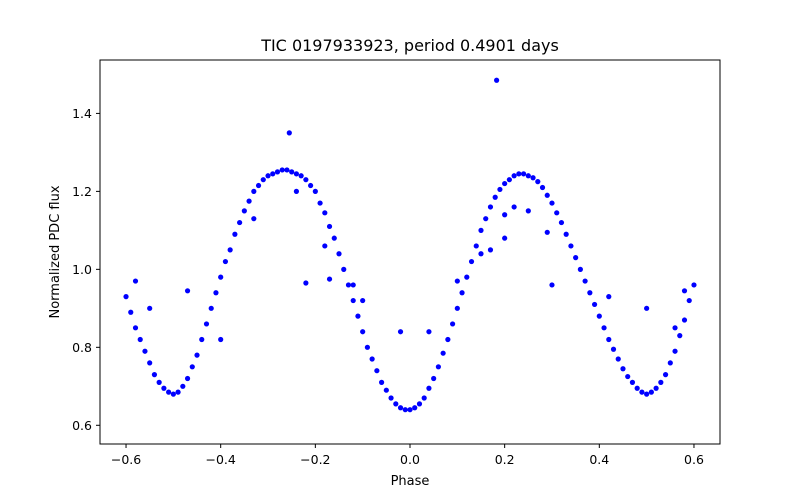 This screenshot has width=800, height=500. I want to click on y-tick-label: 1.0, so click(82, 269).